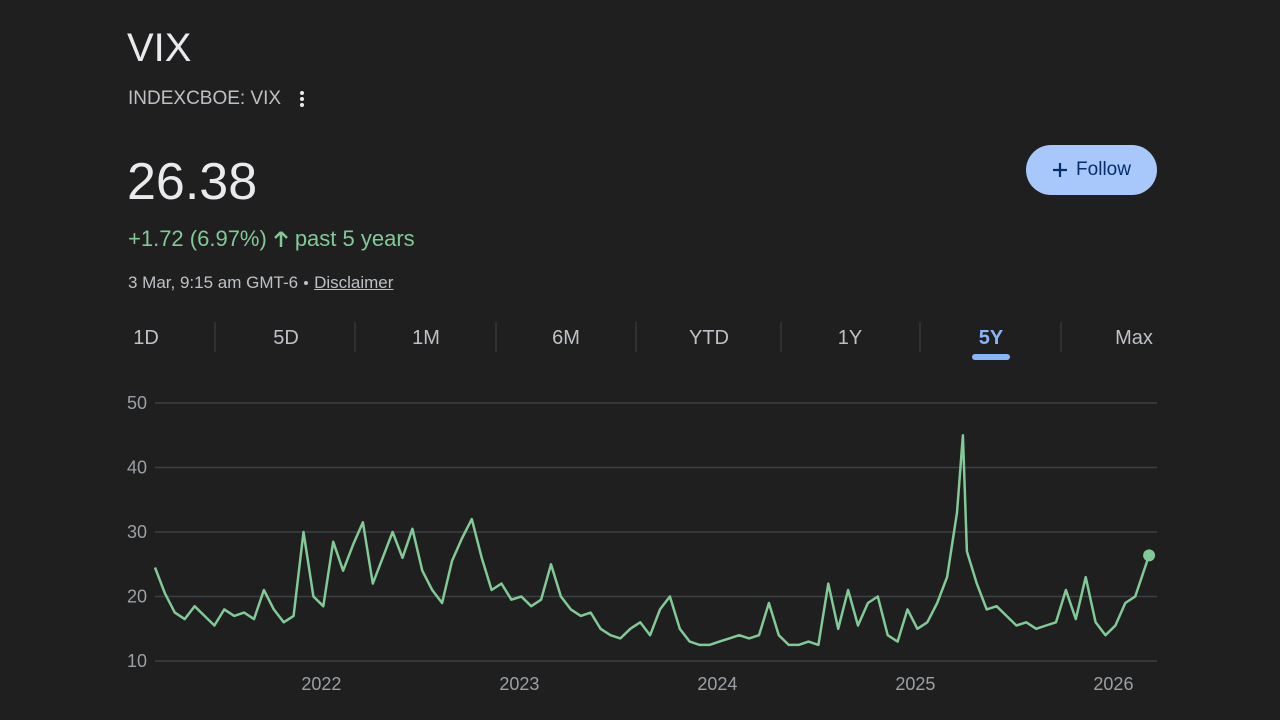 The width and height of the screenshot is (1280, 720). What do you see at coordinates (519, 684) in the screenshot?
I see `x-tick-label: 2023` at bounding box center [519, 684].